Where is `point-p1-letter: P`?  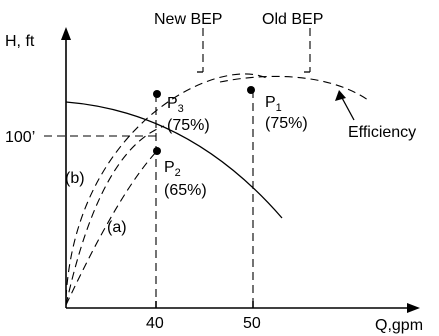 point-p1-letter: P is located at coordinates (270, 102).